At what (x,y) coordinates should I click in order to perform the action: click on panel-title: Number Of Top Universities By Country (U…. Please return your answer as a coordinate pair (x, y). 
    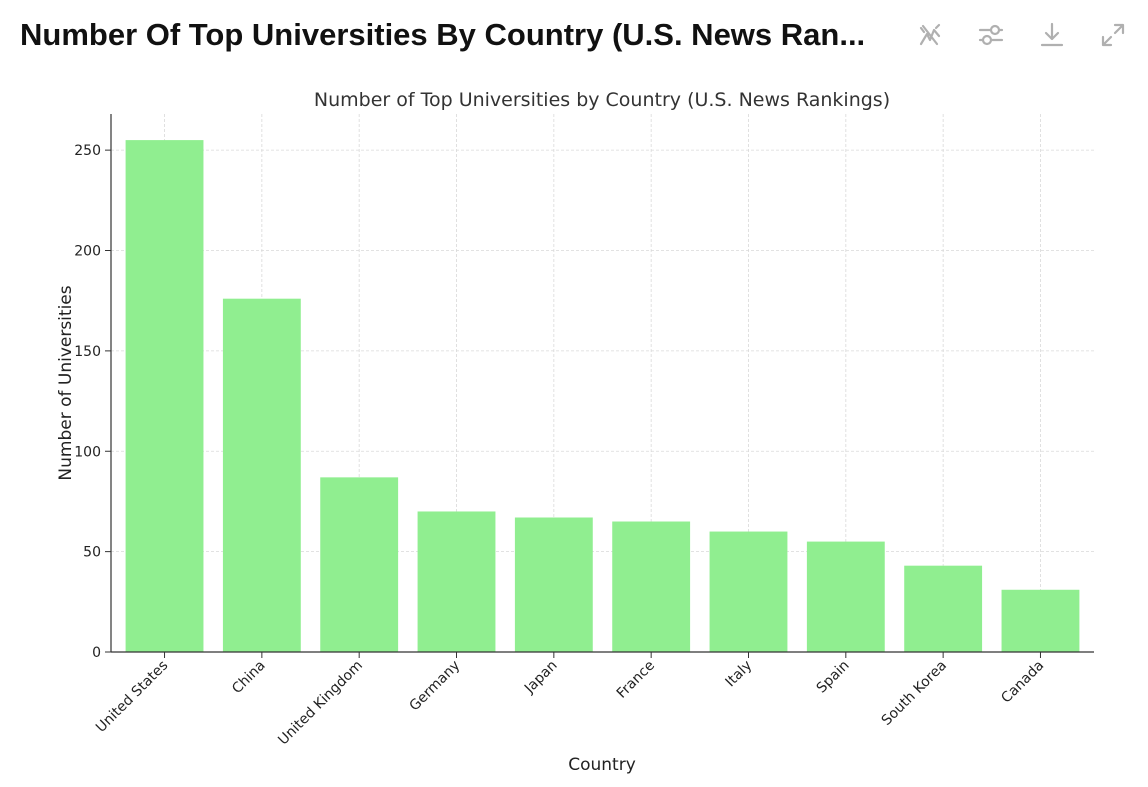
    Looking at the image, I should click on (443, 34).